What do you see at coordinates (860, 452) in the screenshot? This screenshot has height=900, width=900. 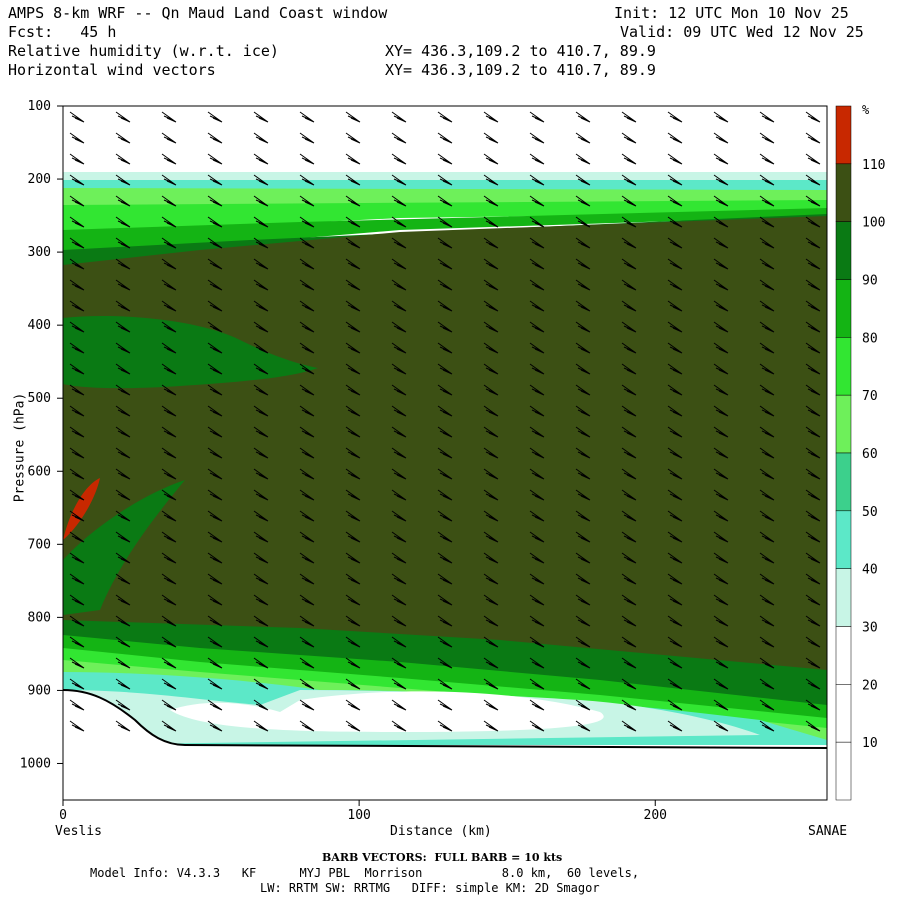 I see `colorbar: 110 100 90 80 70 60 50 40 30 20 10%` at bounding box center [860, 452].